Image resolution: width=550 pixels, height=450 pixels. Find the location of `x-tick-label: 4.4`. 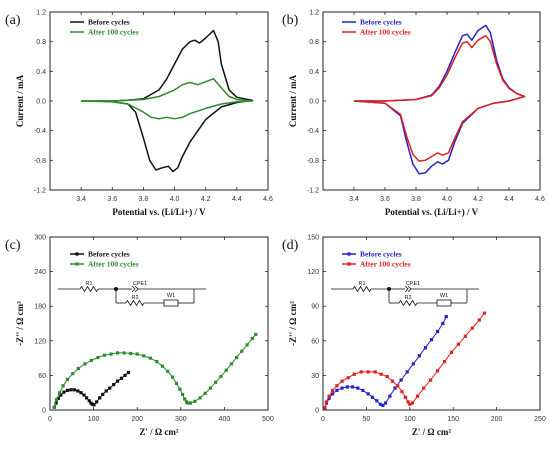

x-tick-label: 4.4 is located at coordinates (509, 199).